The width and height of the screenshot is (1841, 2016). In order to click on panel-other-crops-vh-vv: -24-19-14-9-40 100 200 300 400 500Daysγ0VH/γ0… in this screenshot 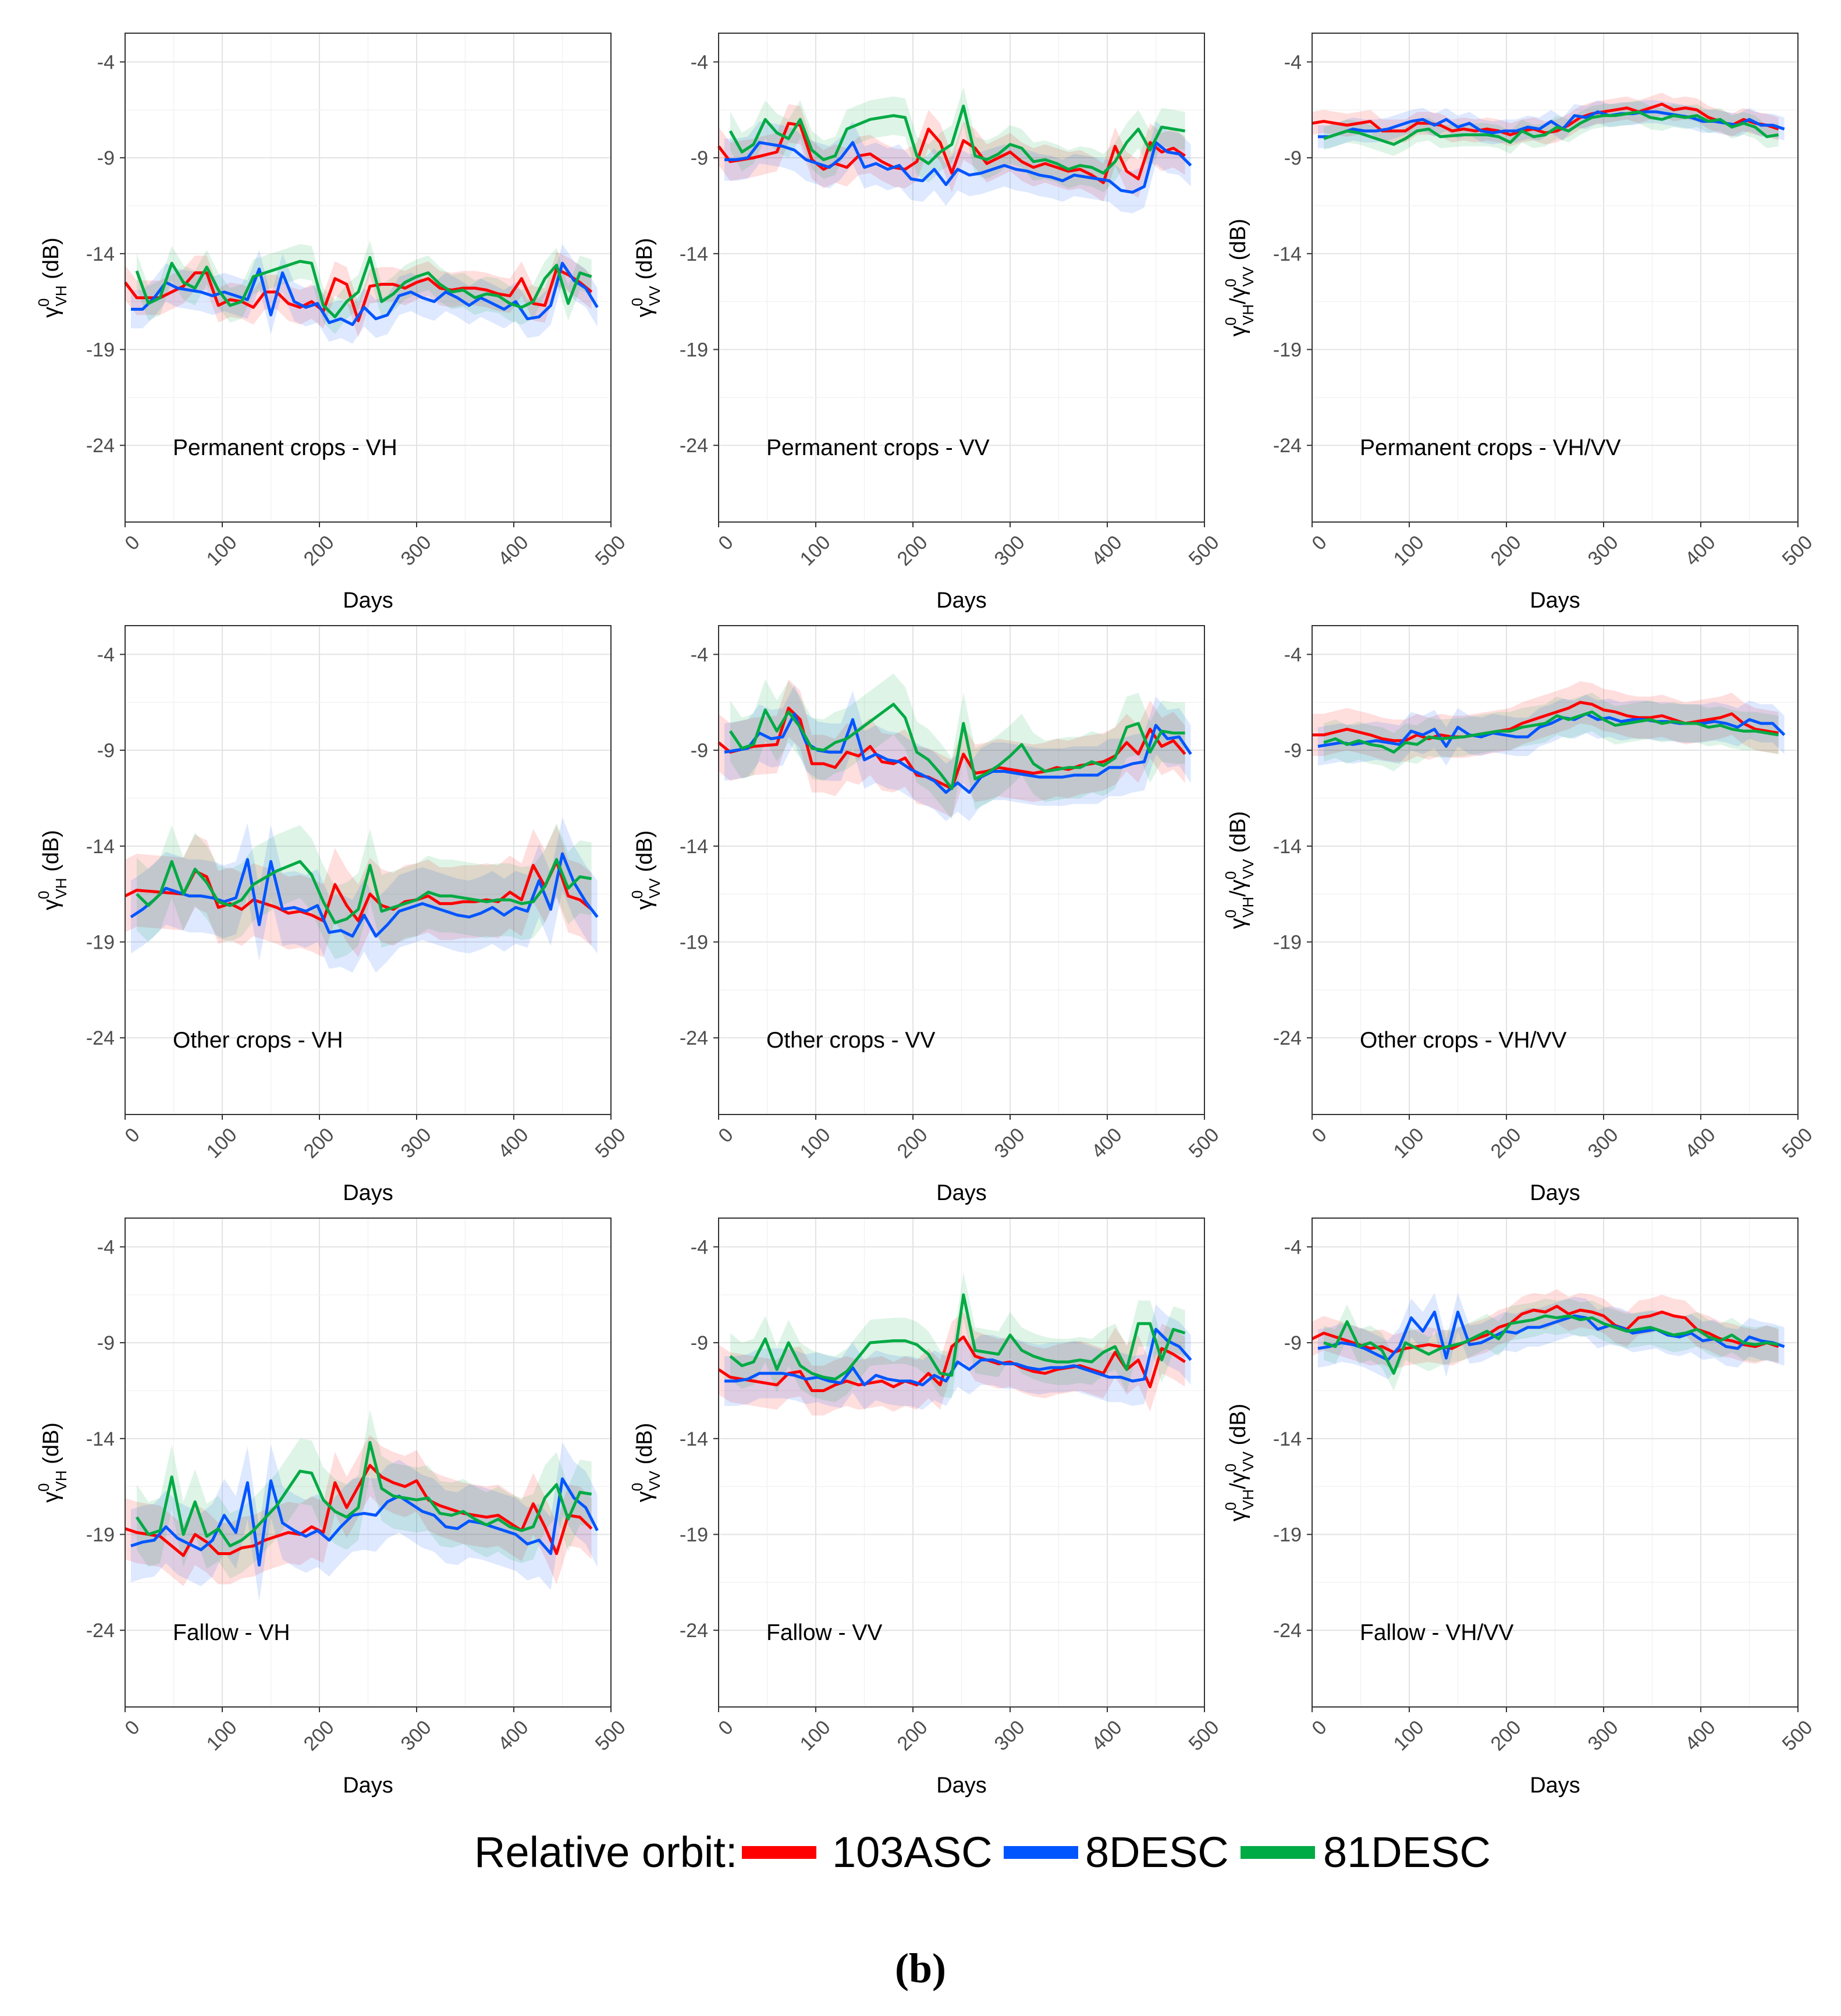, I will do `click(1519, 915)`.